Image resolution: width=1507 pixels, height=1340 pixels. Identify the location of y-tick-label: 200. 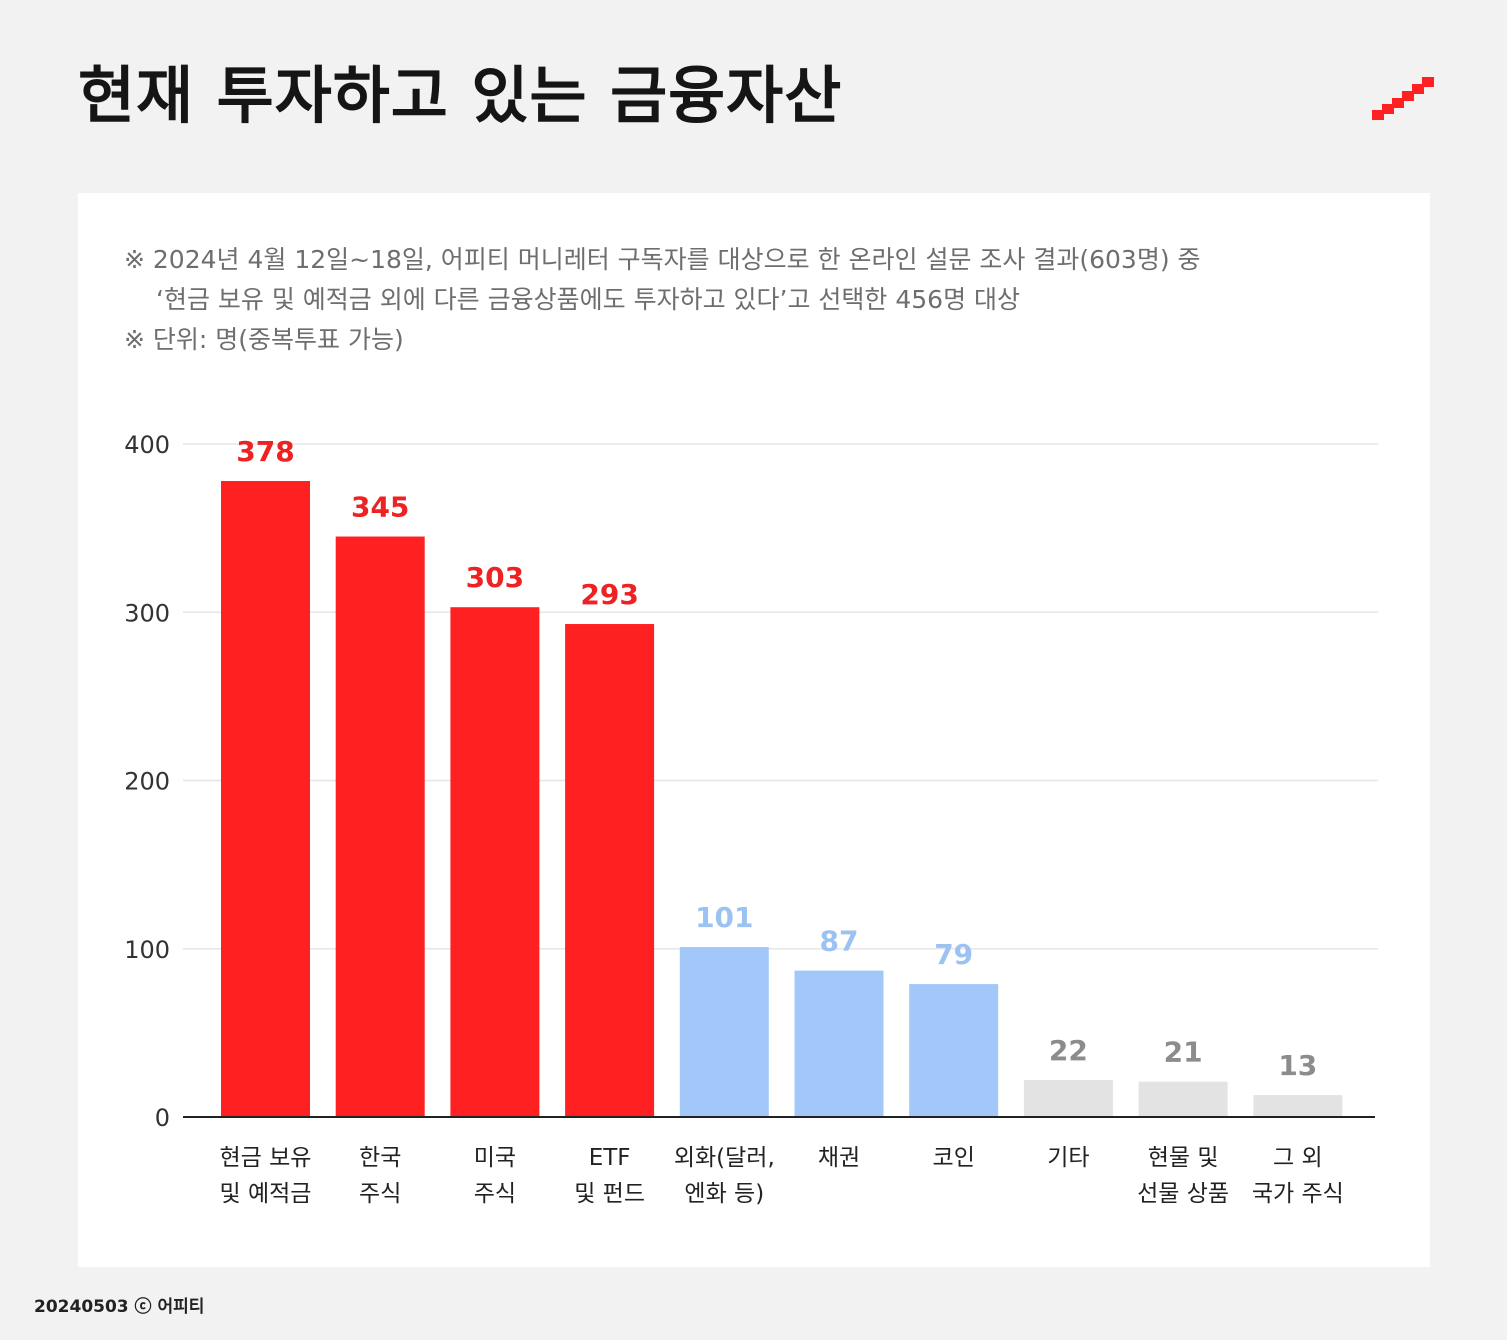
(147, 782).